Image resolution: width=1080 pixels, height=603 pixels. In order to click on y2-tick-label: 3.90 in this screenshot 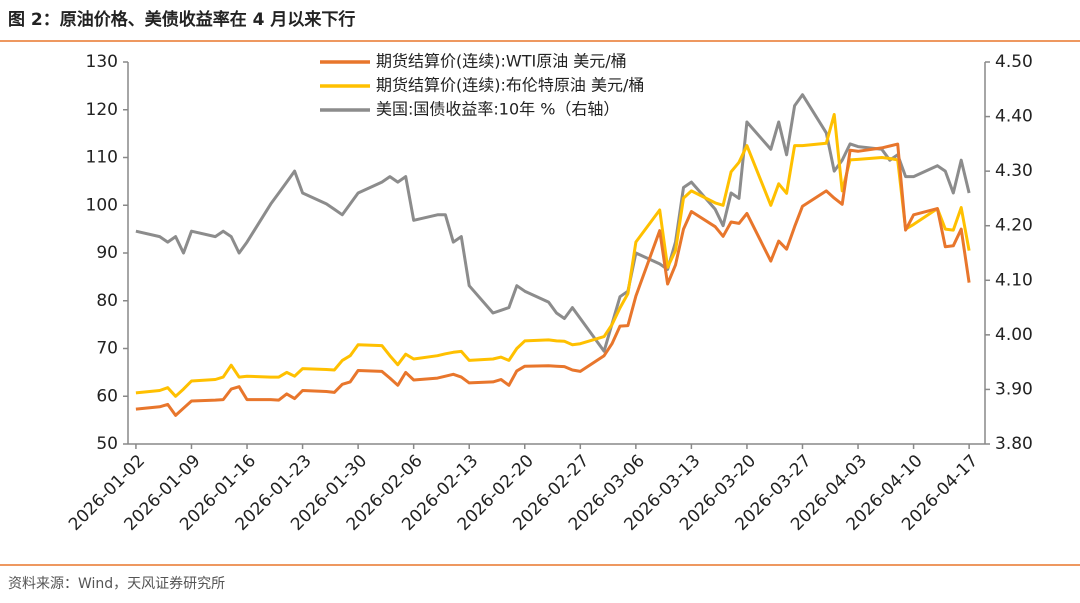, I will do `click(1014, 389)`.